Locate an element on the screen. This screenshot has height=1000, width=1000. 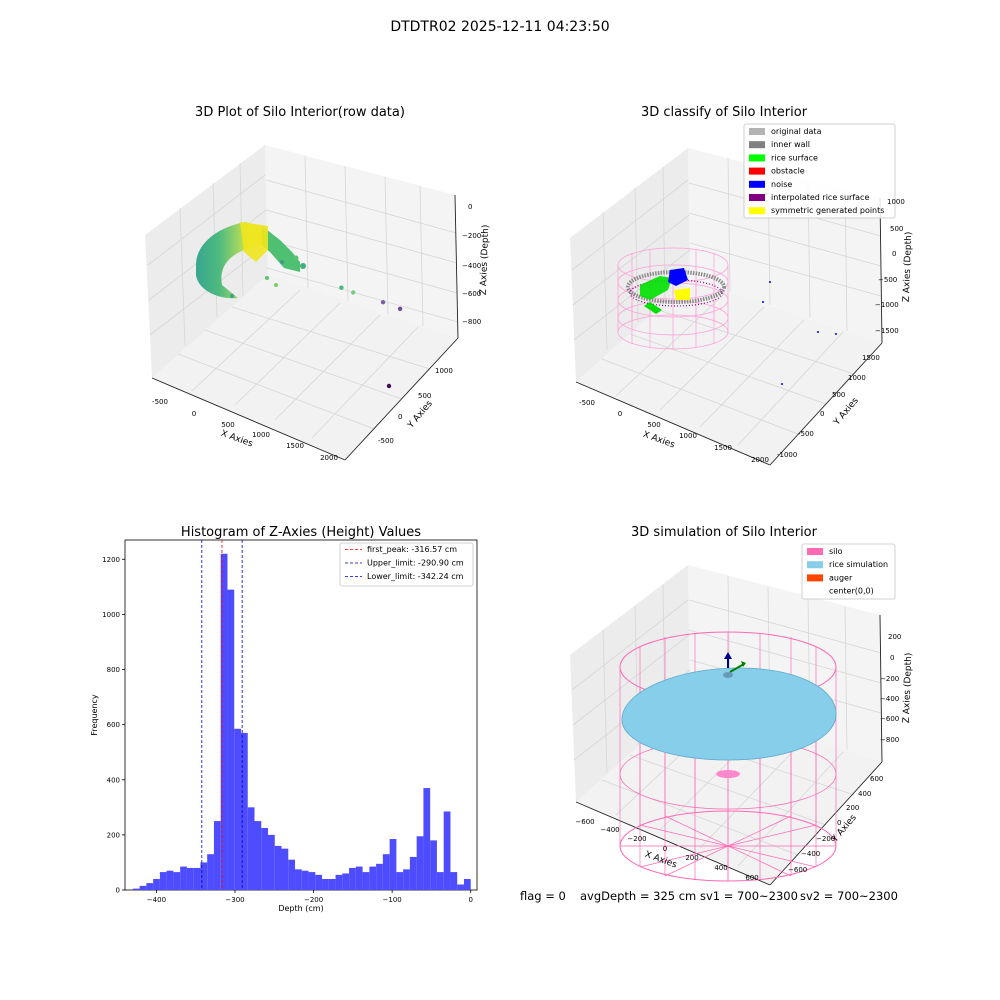
legend-label: noise is located at coordinates (781, 184).